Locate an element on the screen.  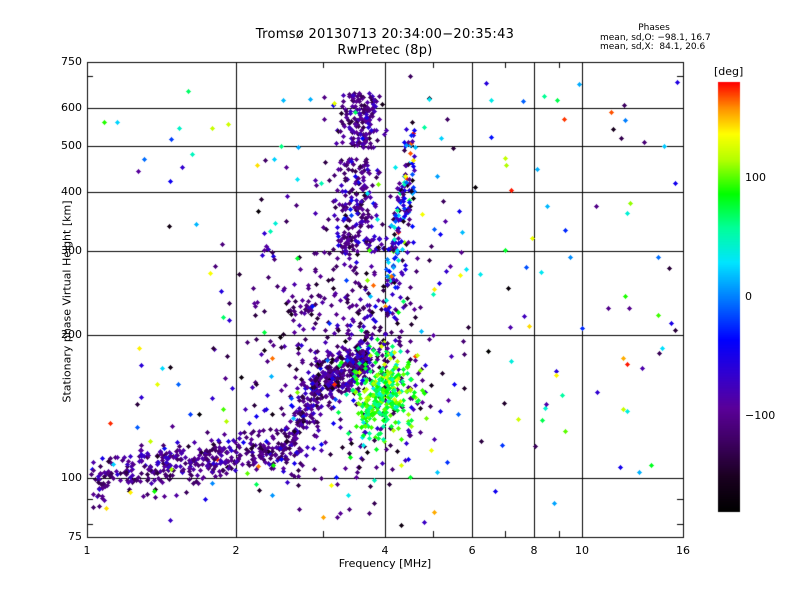
y-tick-label: 750 is located at coordinates (71, 61).